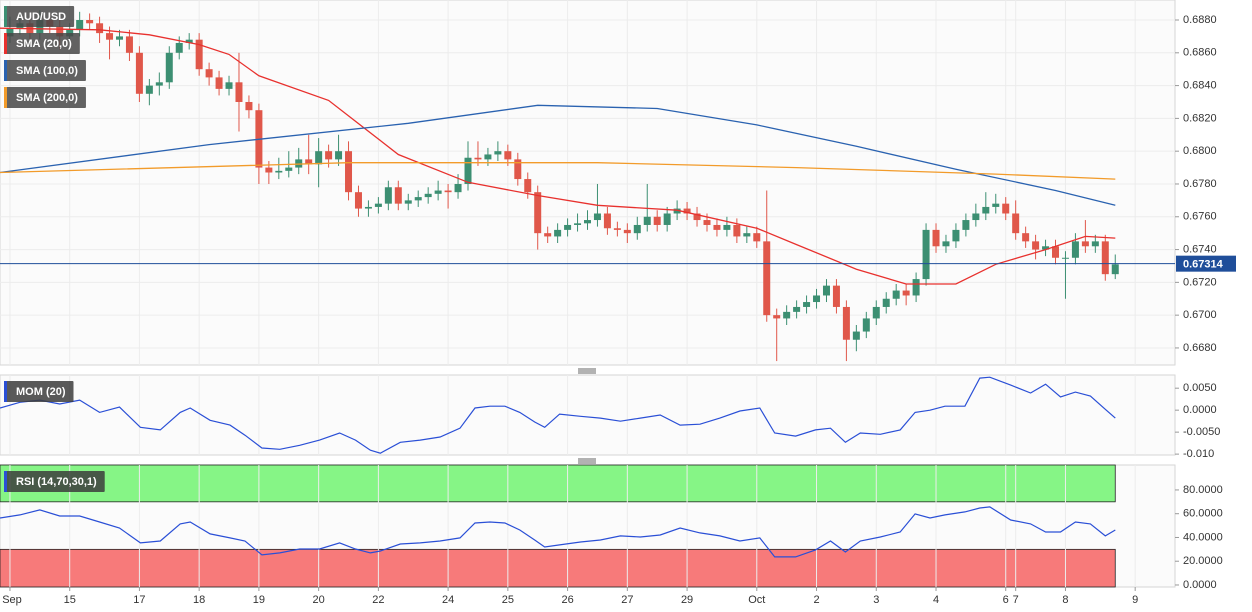 This screenshot has height=612, width=1252. I want to click on x-tick-label: Oct, so click(756, 600).